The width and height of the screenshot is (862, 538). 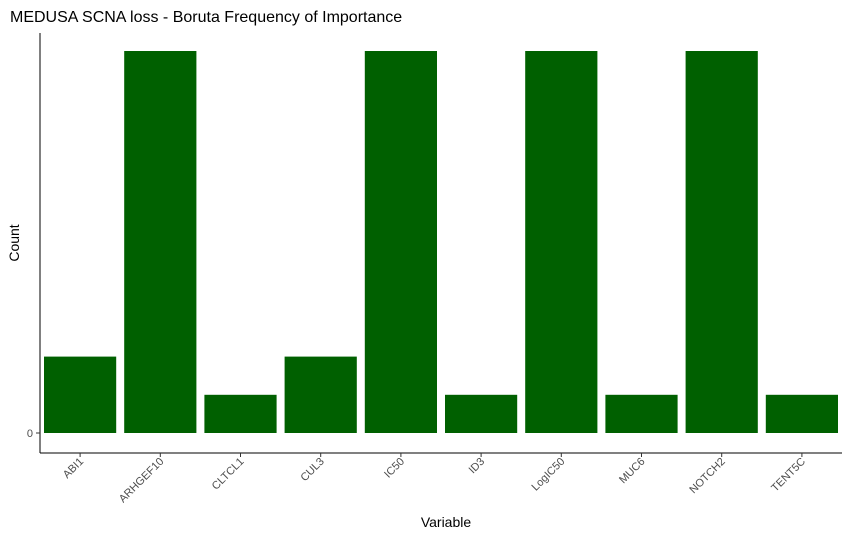 I want to click on x-tick-label: LogIC50, so click(x=549, y=475).